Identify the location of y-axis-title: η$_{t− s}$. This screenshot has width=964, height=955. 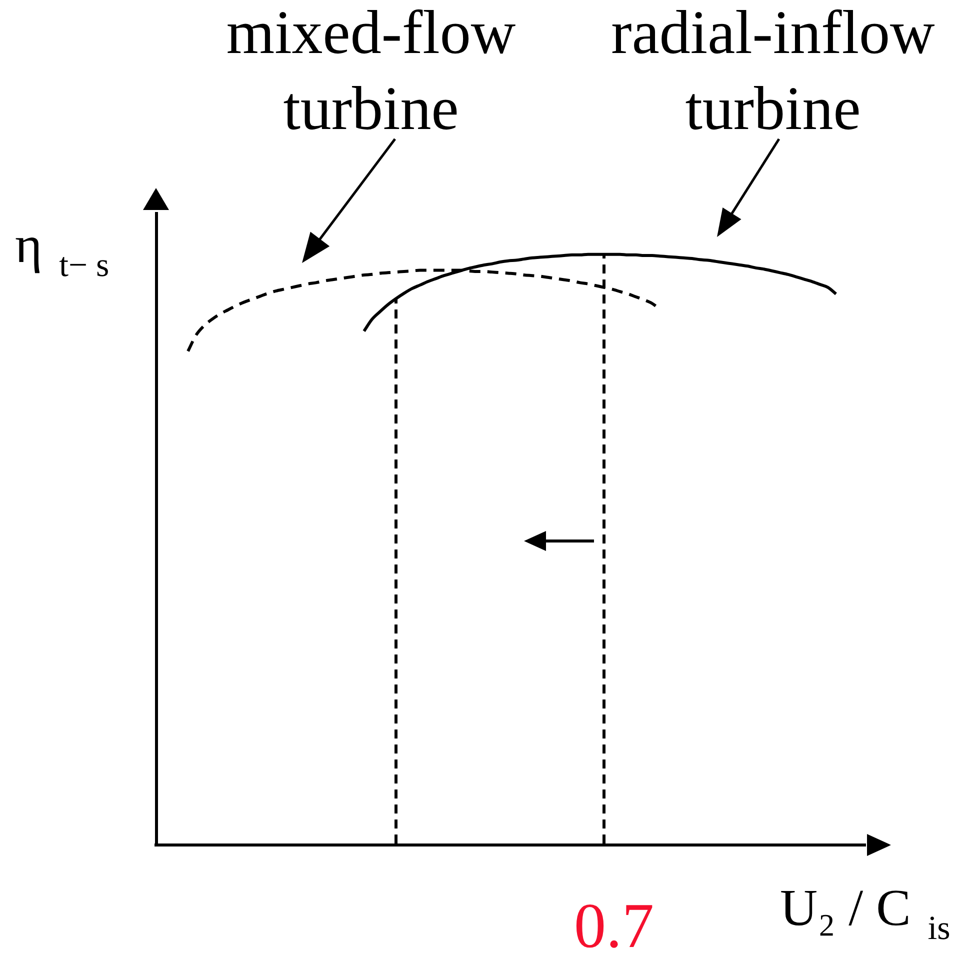
(62, 250).